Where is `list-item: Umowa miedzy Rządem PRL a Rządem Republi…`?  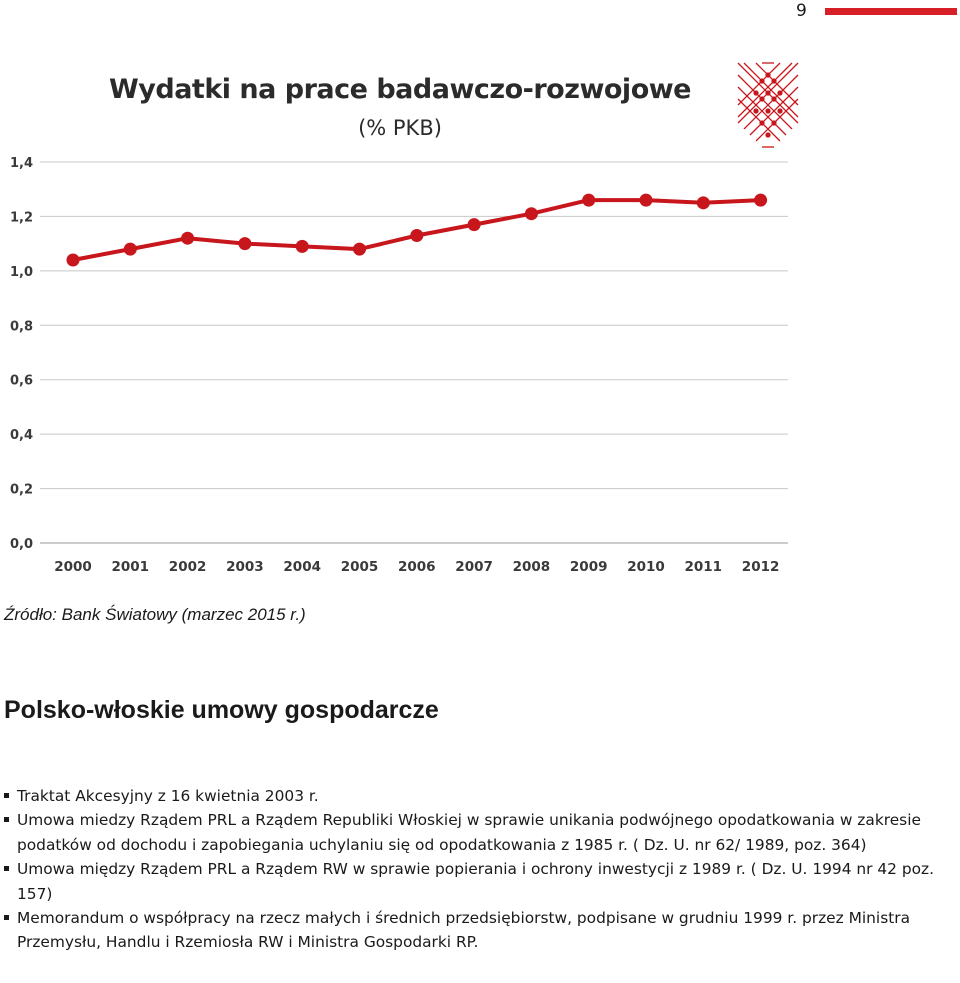 list-item: Umowa miedzy Rządem PRL a Rządem Republi… is located at coordinates (479, 832).